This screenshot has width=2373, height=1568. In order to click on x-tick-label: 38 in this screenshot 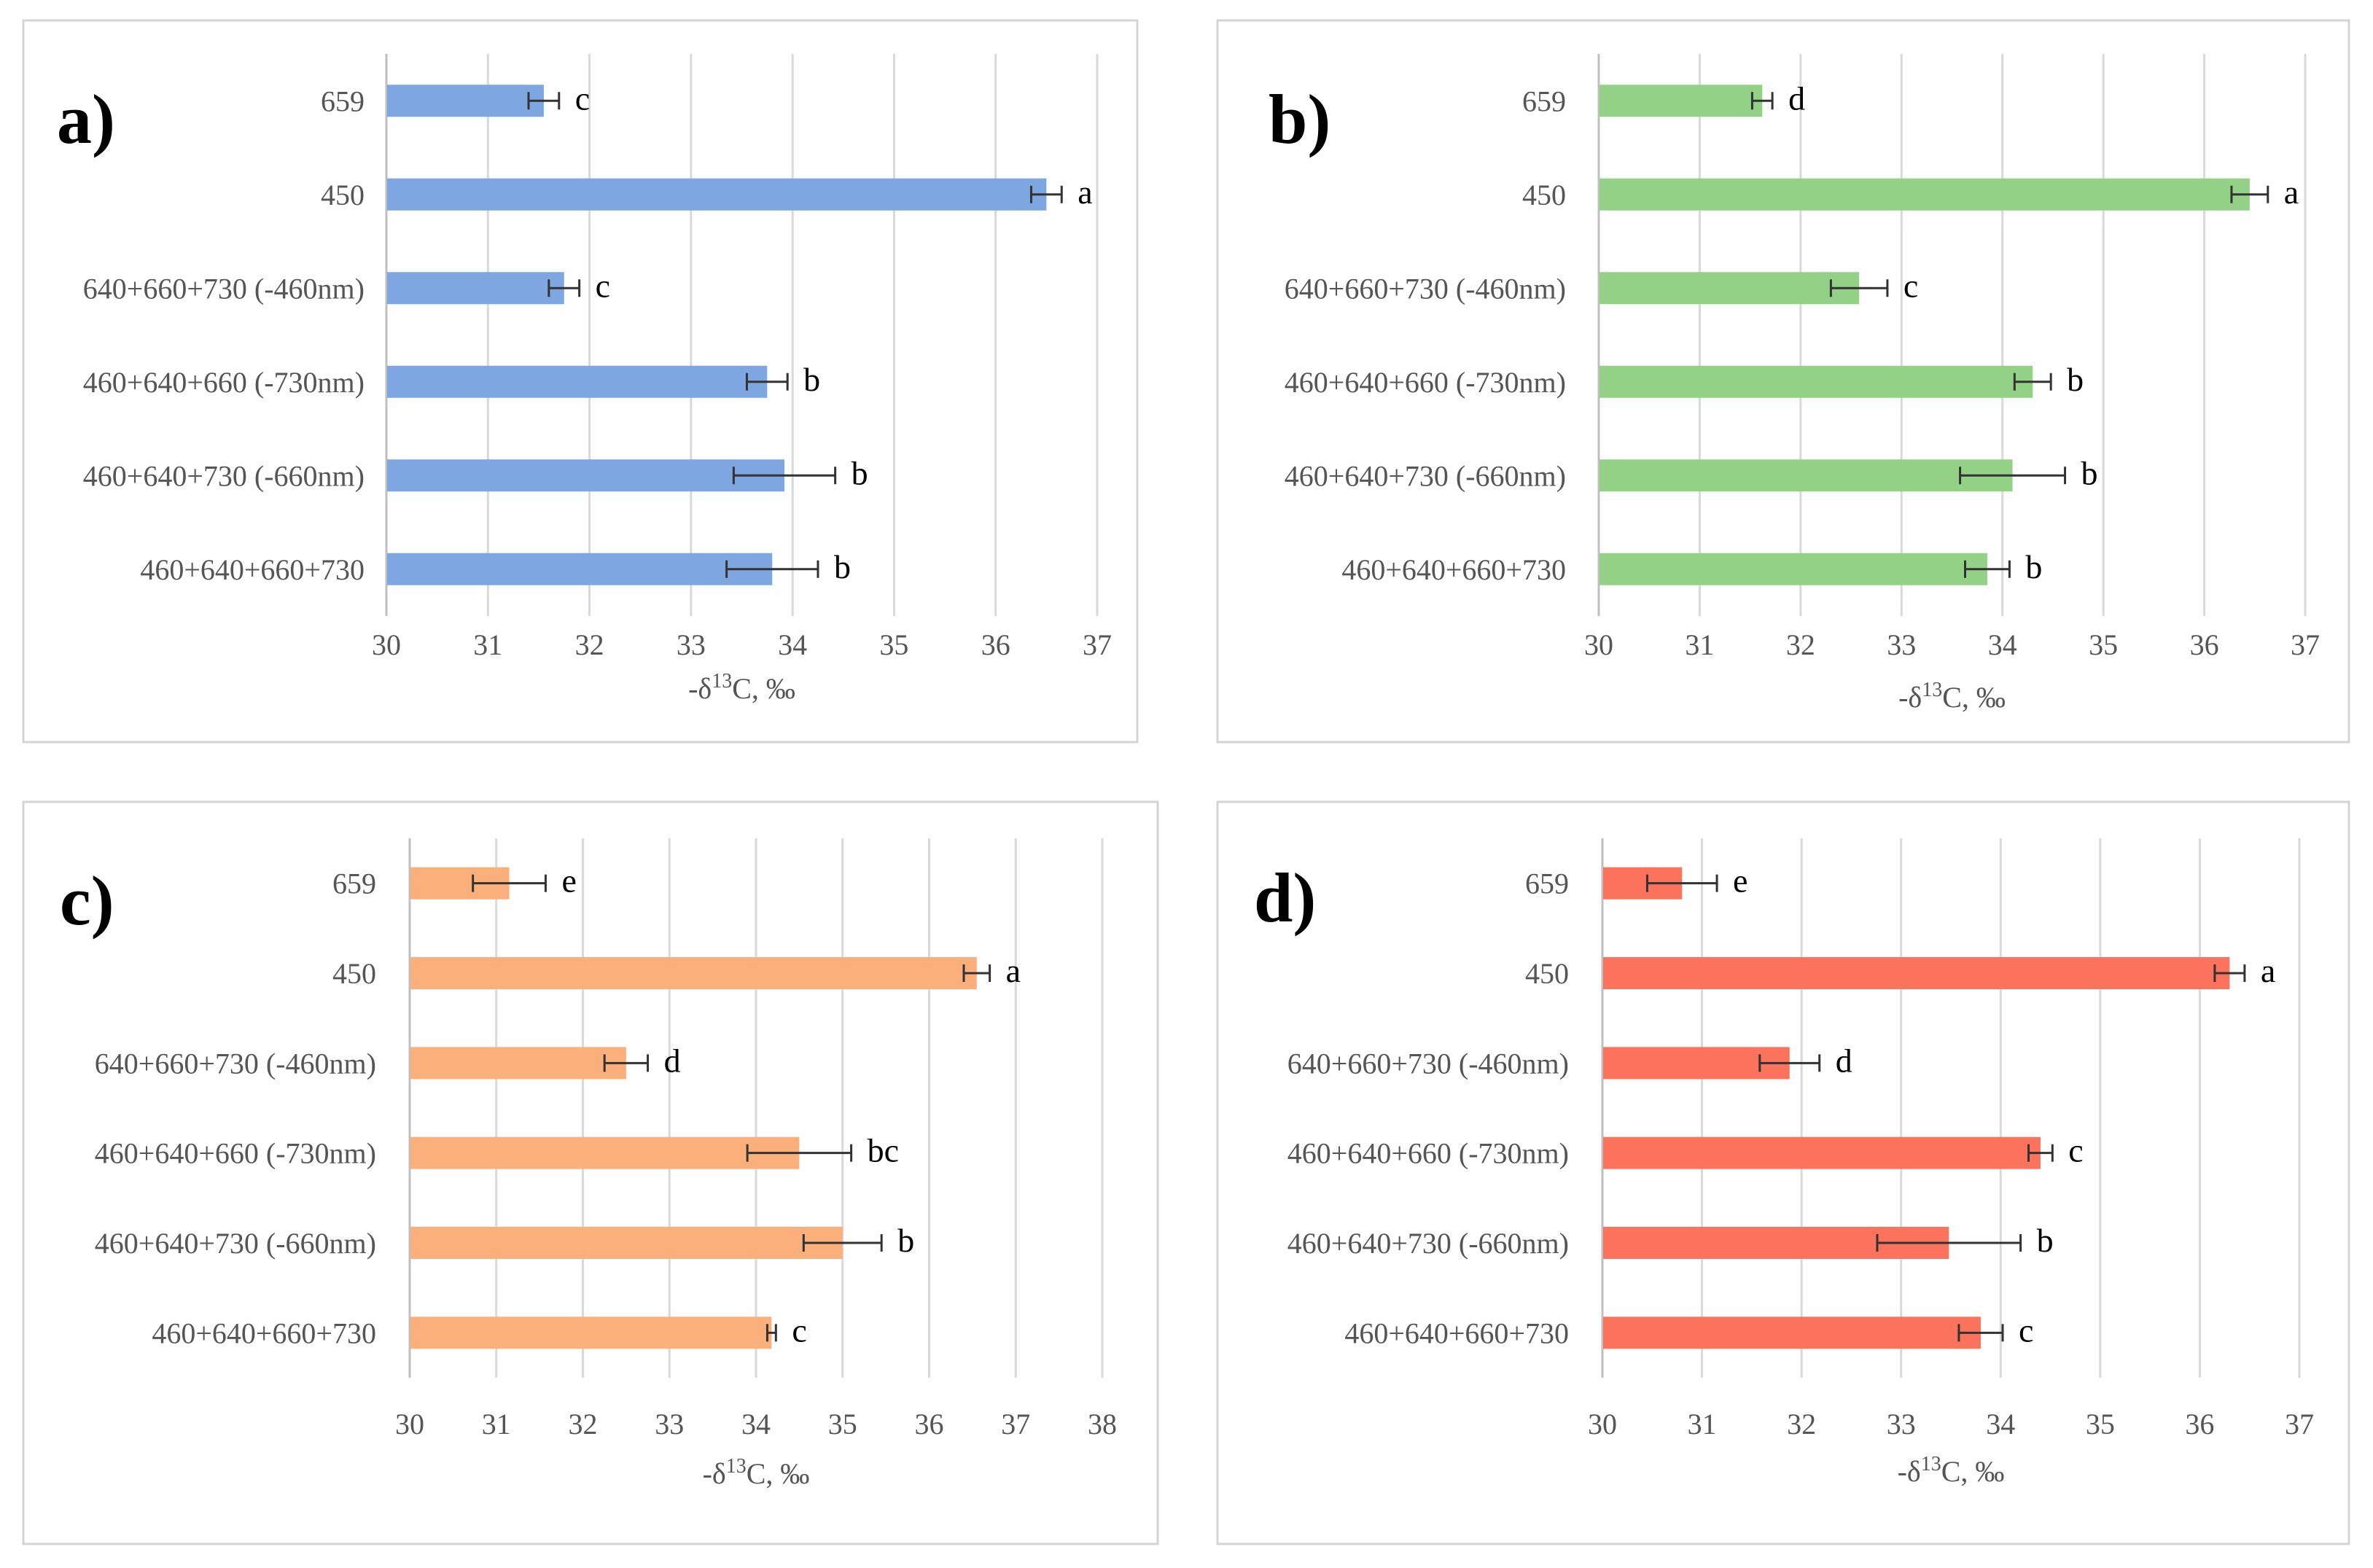, I will do `click(1102, 1424)`.